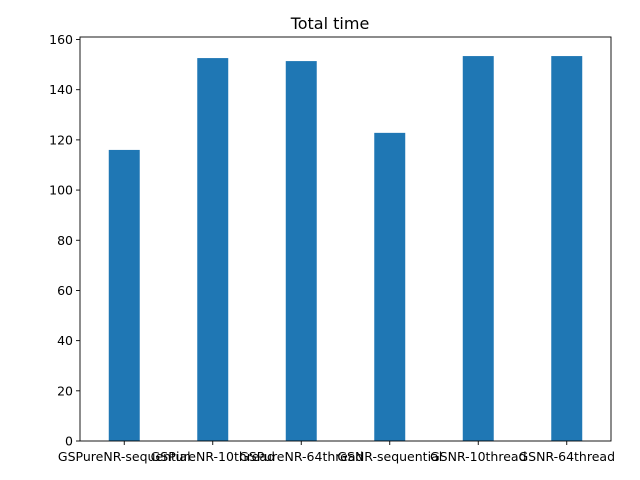 The height and width of the screenshot is (480, 640). Describe the element at coordinates (567, 249) in the screenshot. I see `bar-GSNR-64thread` at that location.